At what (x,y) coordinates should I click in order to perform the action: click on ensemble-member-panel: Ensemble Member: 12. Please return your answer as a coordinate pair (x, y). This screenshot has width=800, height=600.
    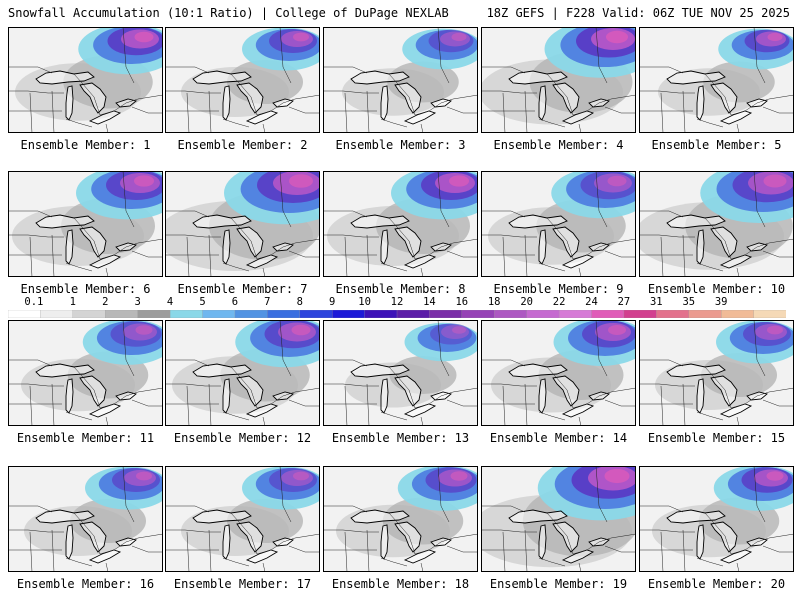
    Looking at the image, I should click on (242, 382).